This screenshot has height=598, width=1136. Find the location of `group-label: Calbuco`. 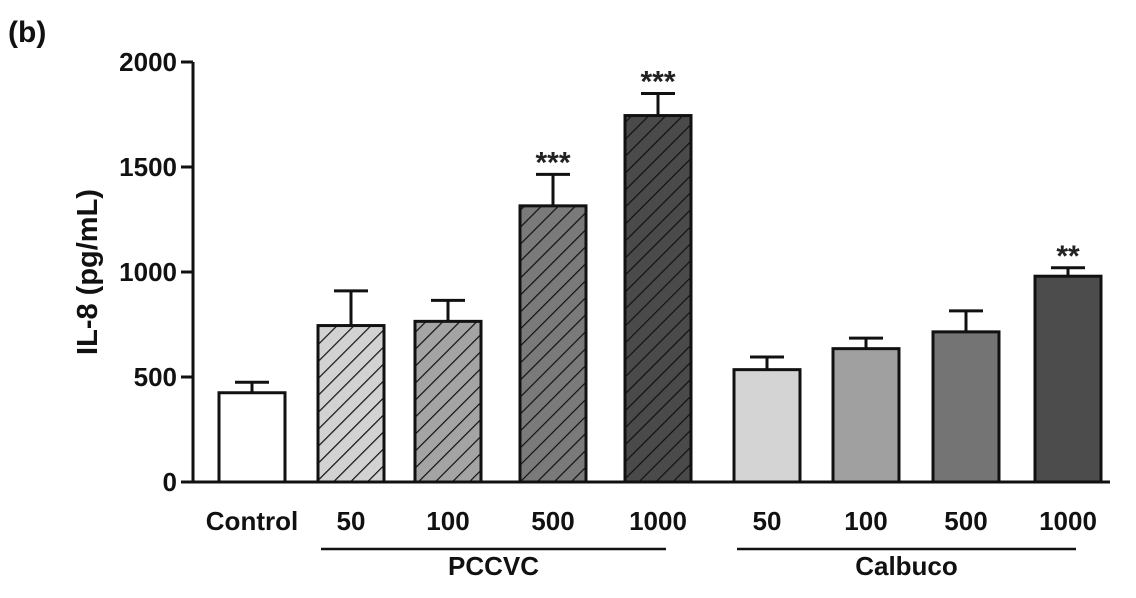

group-label: Calbuco is located at coordinates (906, 566).